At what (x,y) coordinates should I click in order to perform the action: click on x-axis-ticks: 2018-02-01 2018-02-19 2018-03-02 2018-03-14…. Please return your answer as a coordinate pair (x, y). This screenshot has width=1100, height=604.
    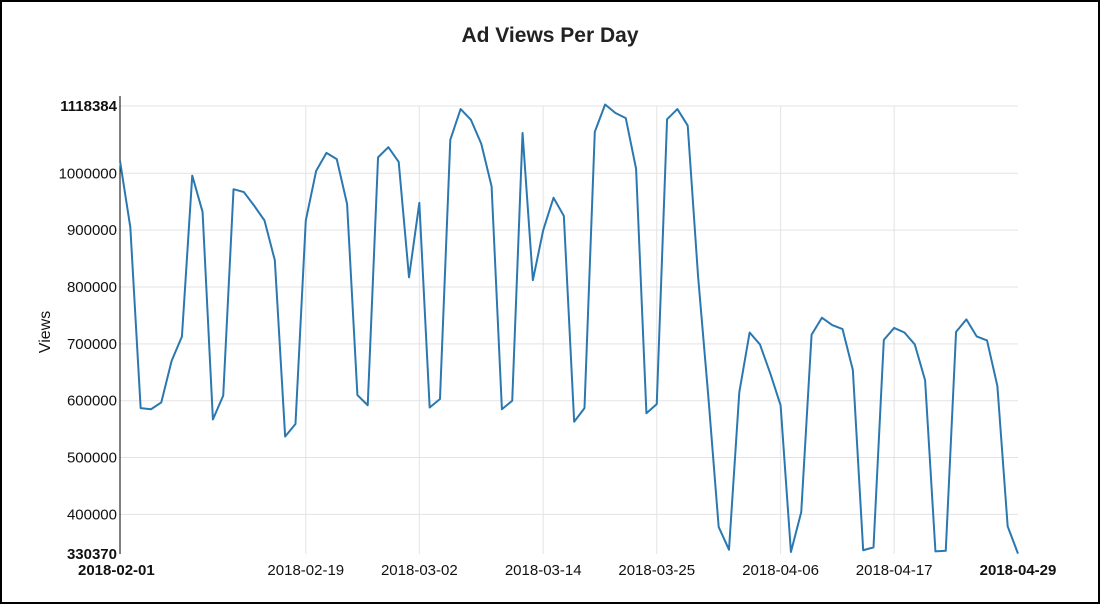
    Looking at the image, I should click on (567, 570).